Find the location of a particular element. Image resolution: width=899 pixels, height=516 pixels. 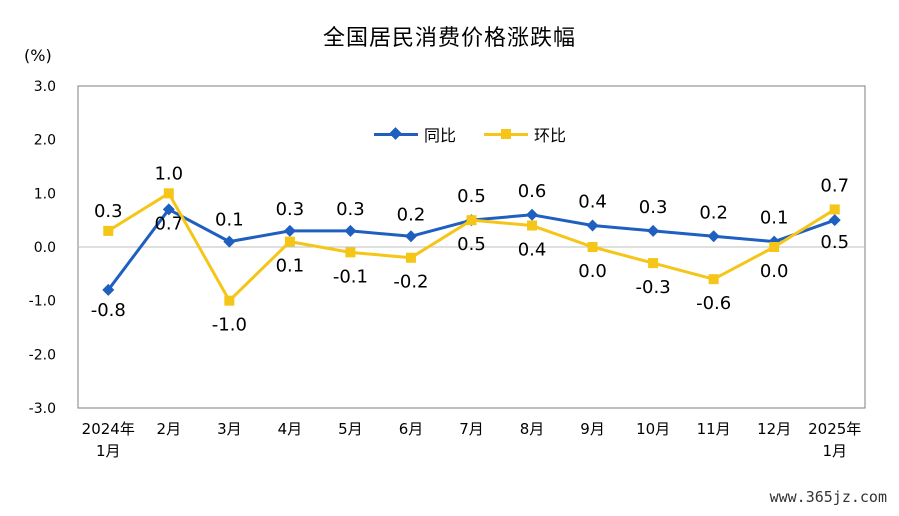

x-tick-label: 2024年 is located at coordinates (108, 429).